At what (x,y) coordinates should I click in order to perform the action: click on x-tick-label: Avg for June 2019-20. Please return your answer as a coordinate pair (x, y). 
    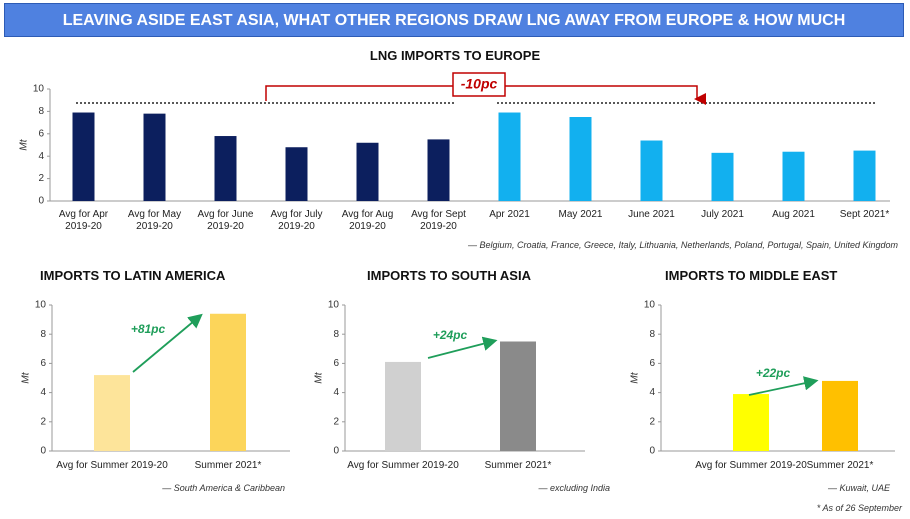
    Looking at the image, I should click on (225, 220).